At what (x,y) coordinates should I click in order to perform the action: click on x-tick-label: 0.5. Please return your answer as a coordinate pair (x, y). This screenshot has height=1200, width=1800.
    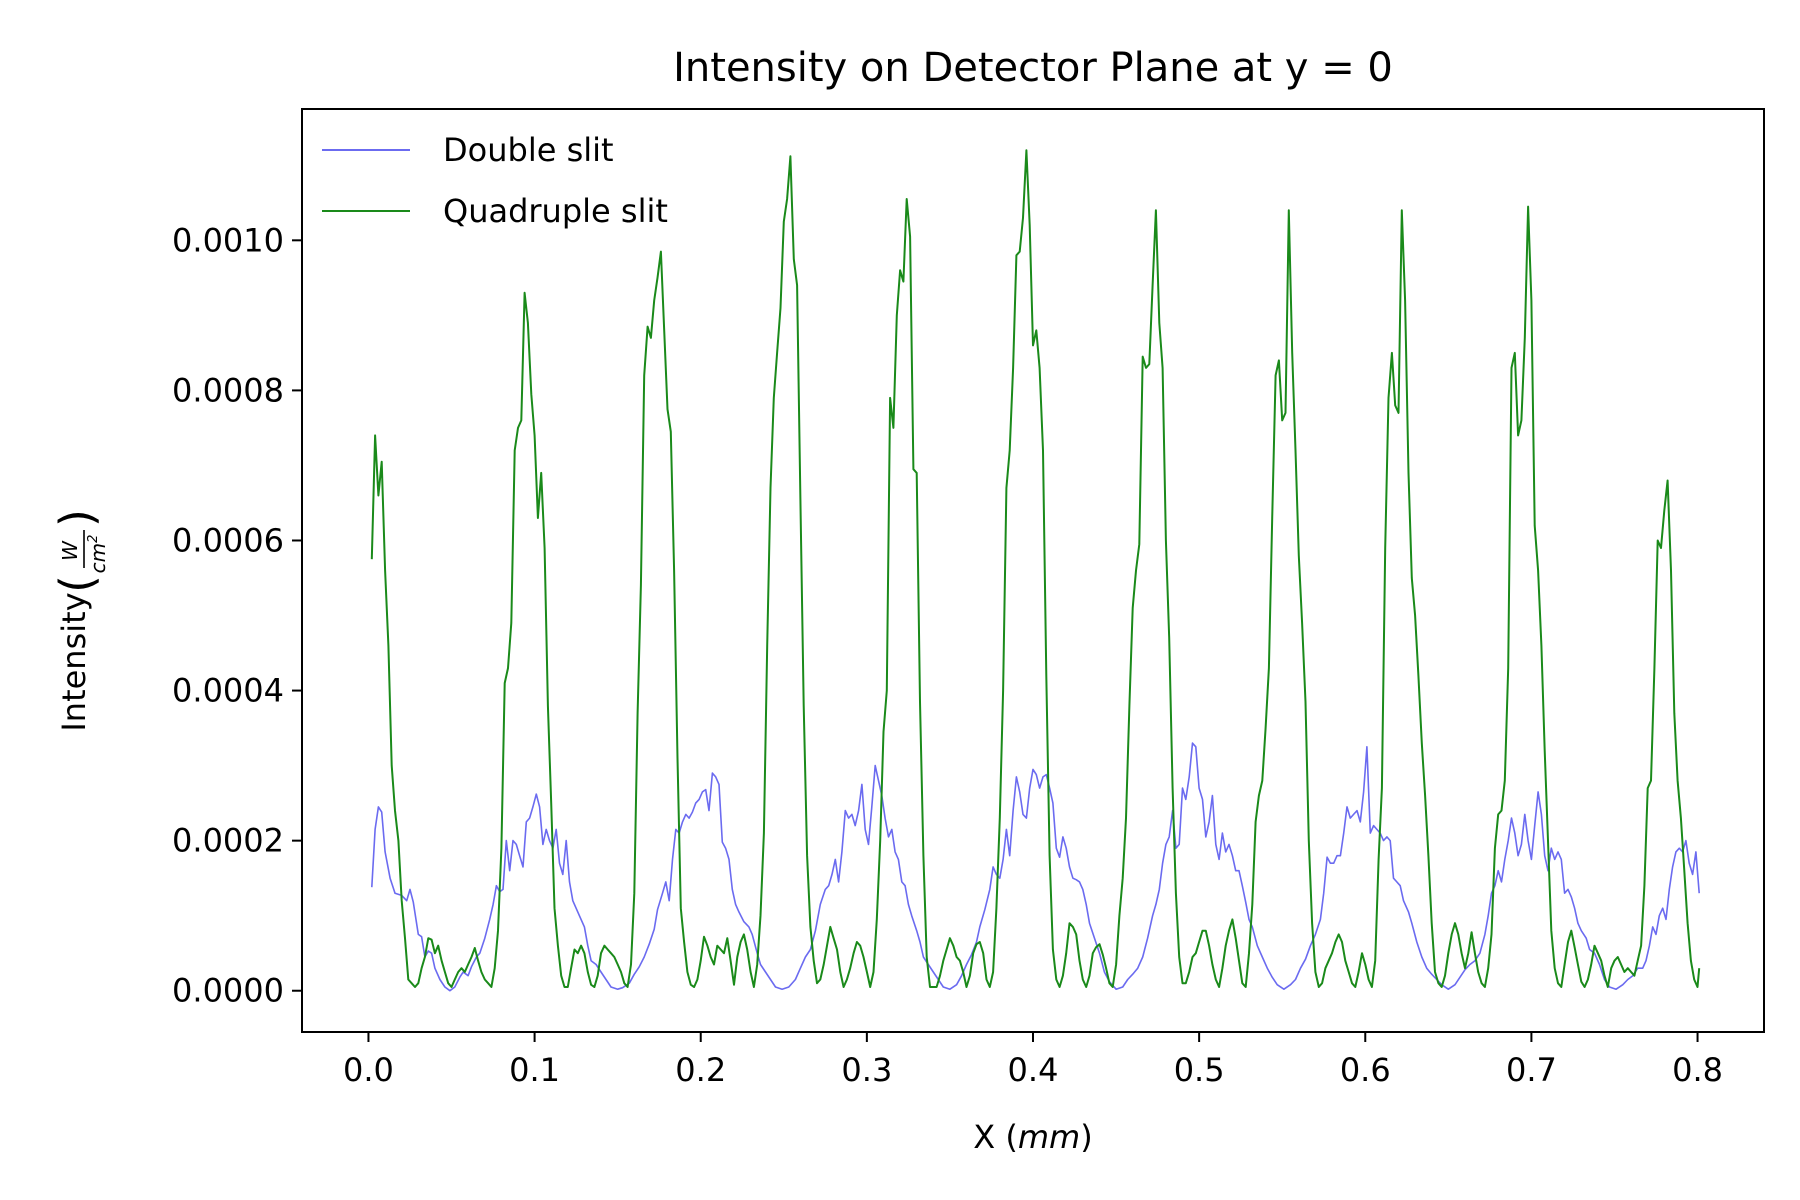
    Looking at the image, I should click on (1199, 1070).